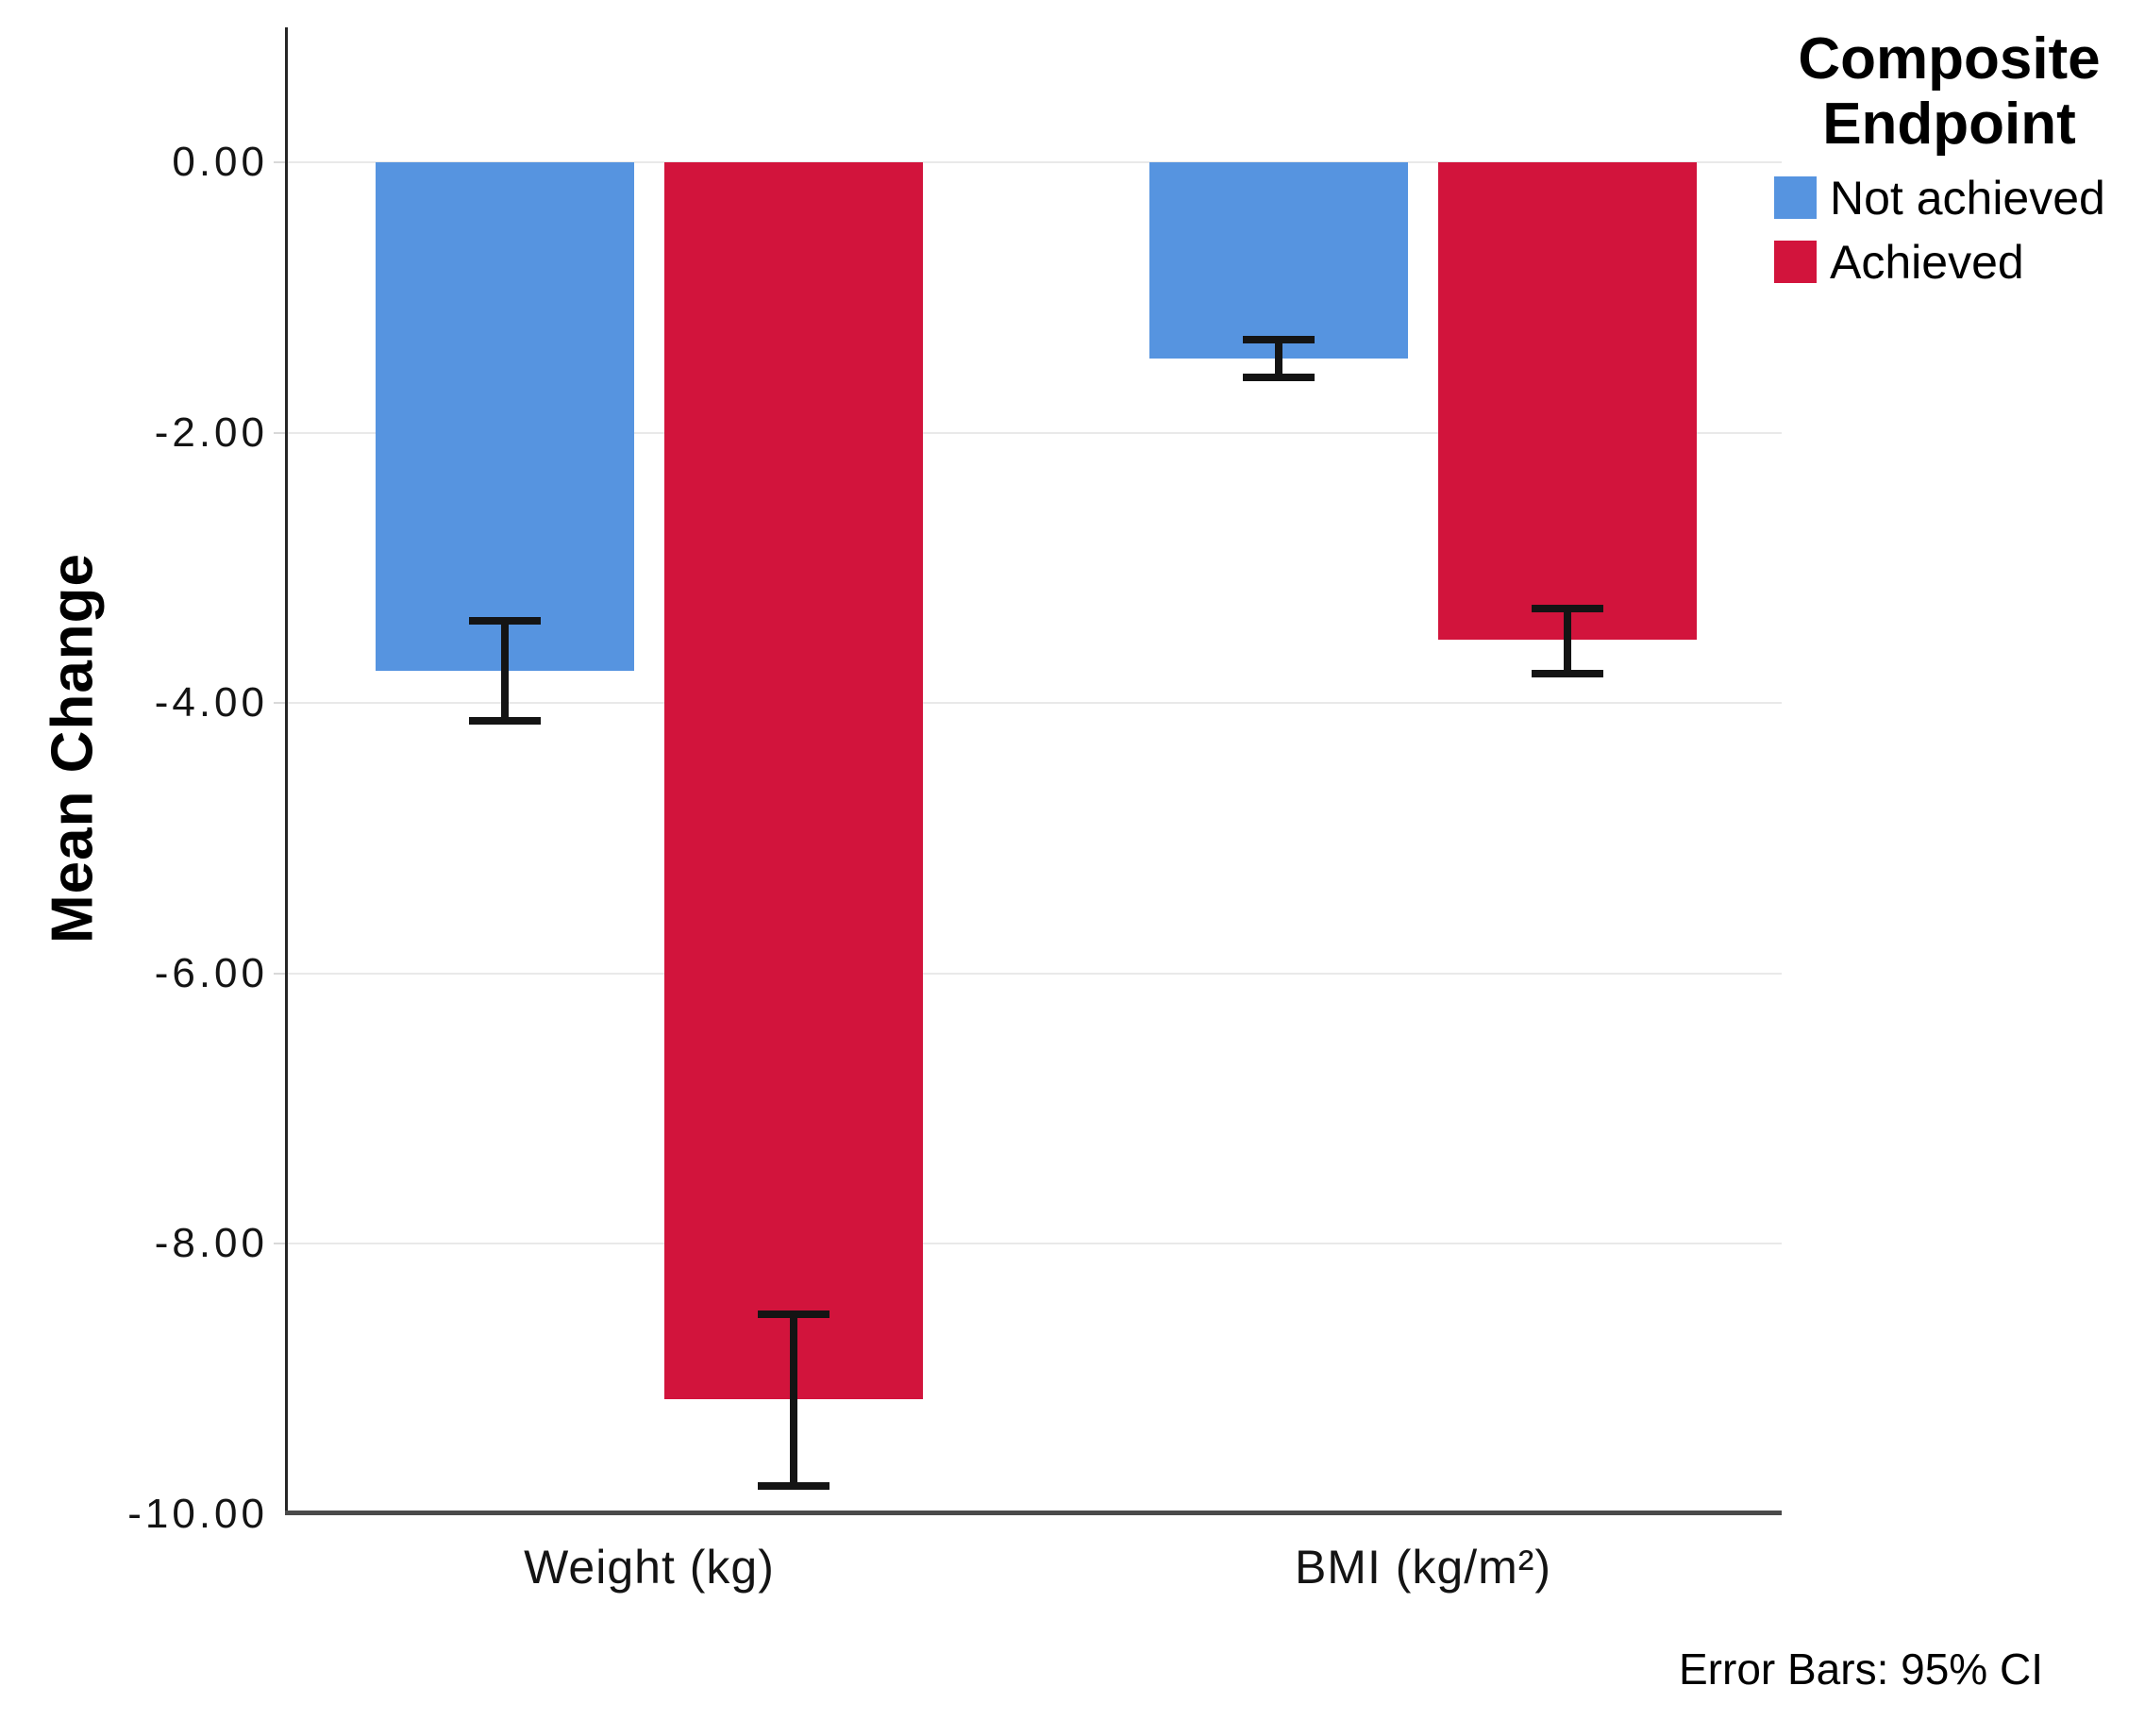  I want to click on legend-entry-label: Not achieved, so click(1968, 198).